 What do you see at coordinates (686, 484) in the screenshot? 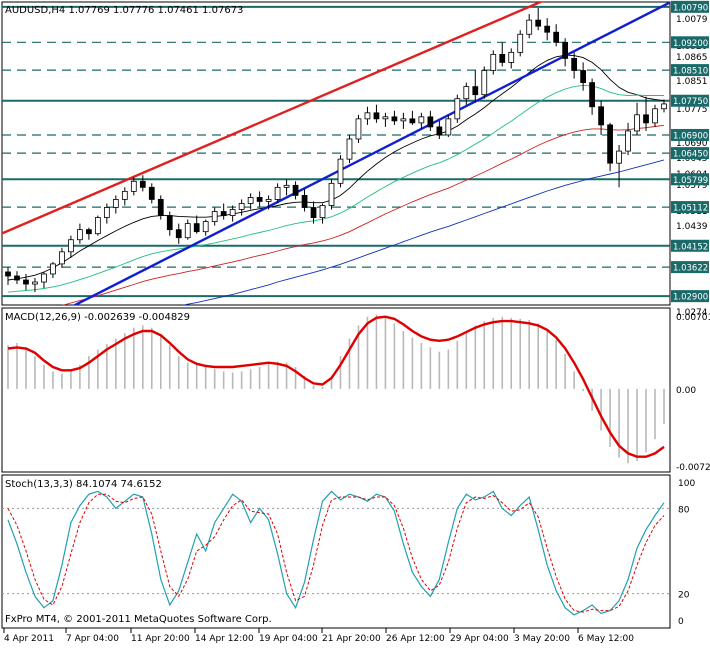
I see `stoch-tick-label: 100` at bounding box center [686, 484].